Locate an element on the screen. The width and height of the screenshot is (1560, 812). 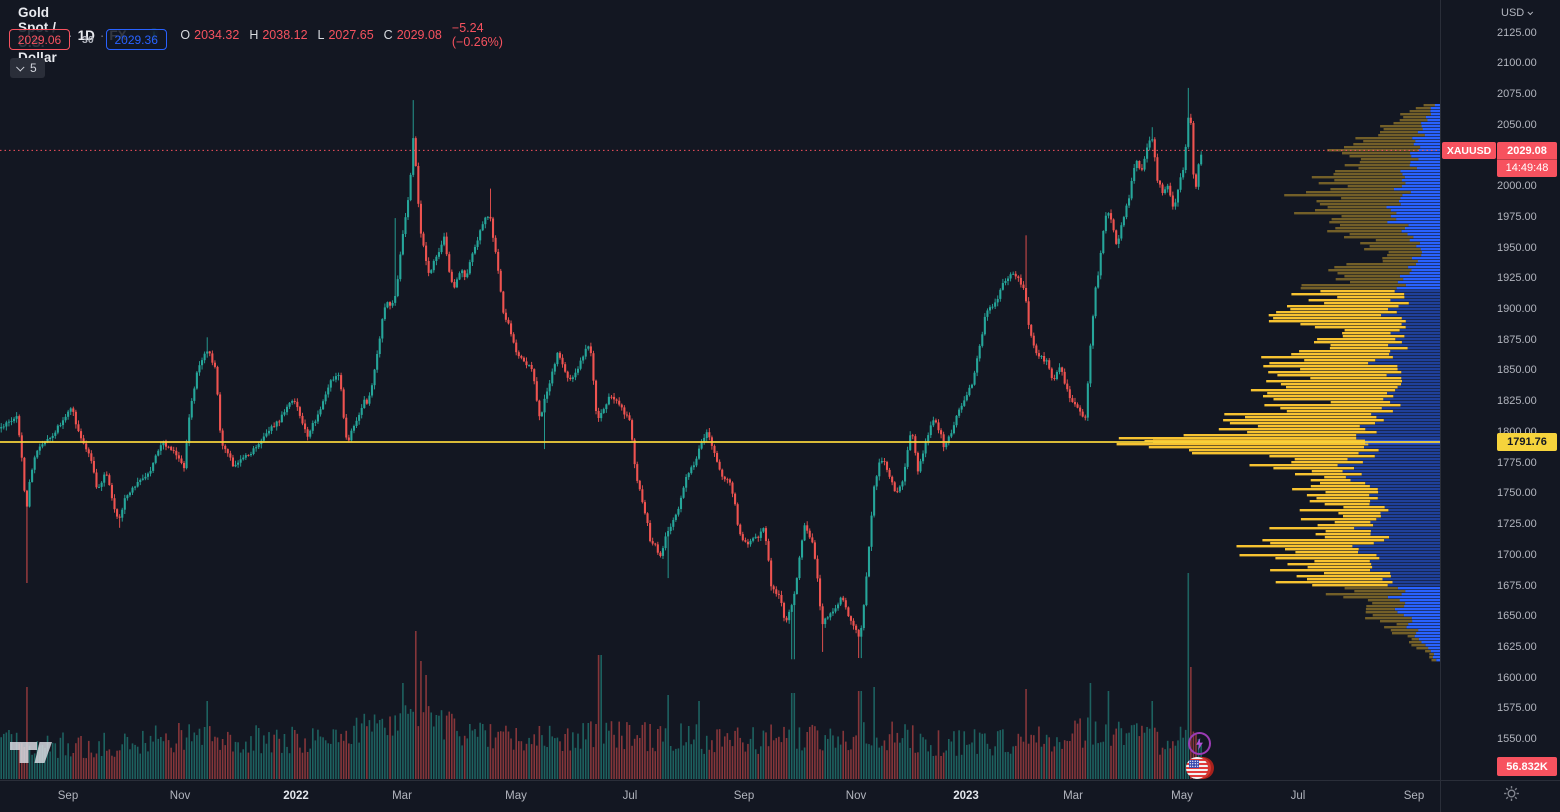
price-tick: 1575.00 is located at coordinates (1517, 708).